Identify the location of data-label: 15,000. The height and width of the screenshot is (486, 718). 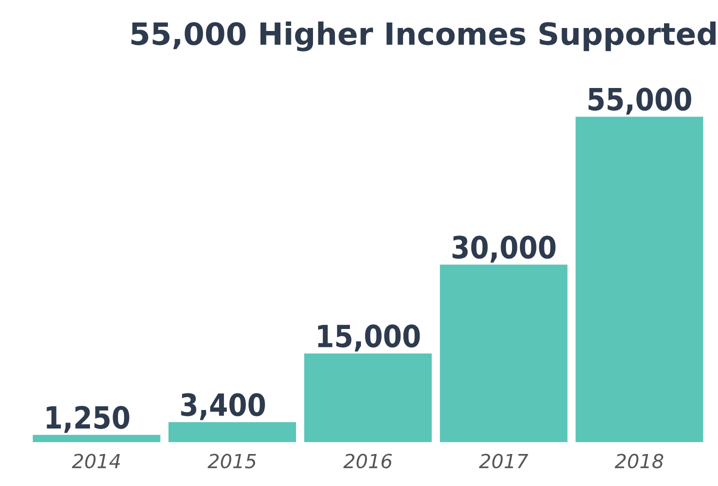
(369, 338).